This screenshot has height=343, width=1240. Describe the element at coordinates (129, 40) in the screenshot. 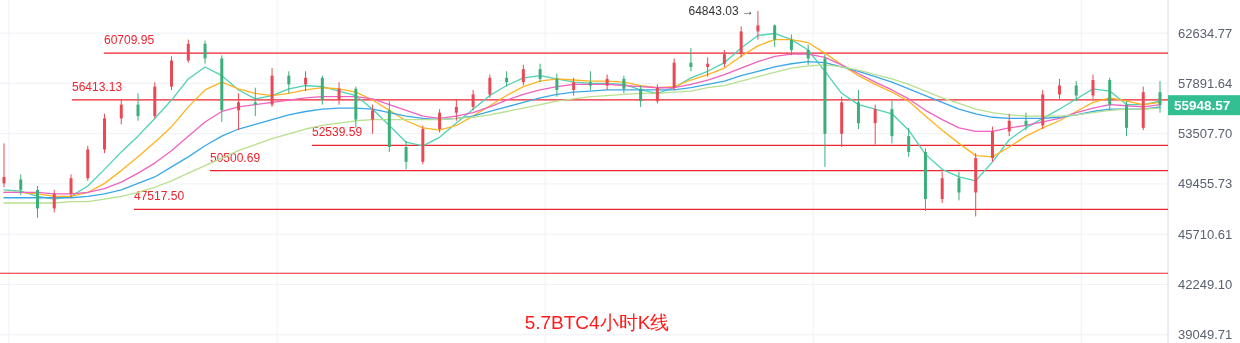

I see `ref-line-label: 60709.95` at that location.